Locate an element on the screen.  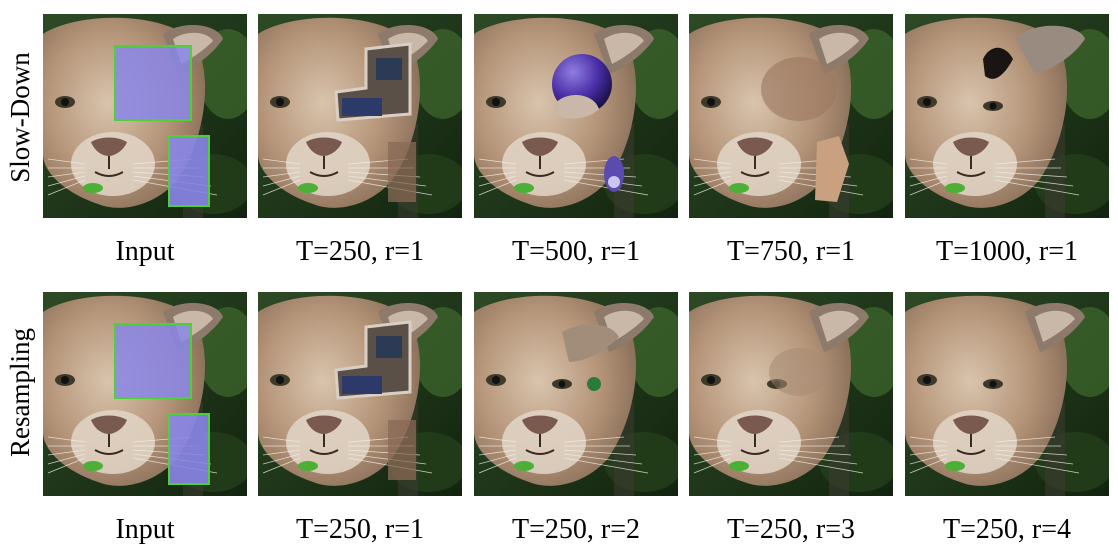
row-label-text: Slow-Down is located at coordinates (19, 117).